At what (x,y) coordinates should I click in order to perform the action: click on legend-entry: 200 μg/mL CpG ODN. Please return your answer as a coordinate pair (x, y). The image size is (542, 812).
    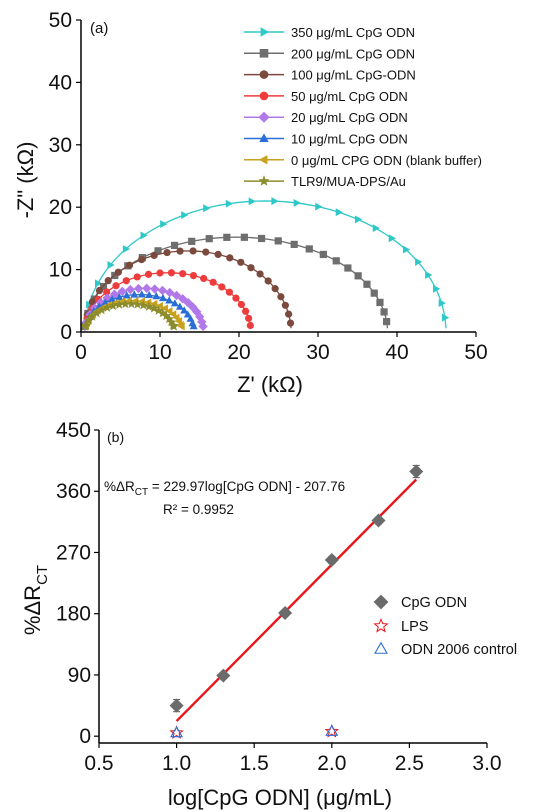
    Looking at the image, I should click on (329, 53).